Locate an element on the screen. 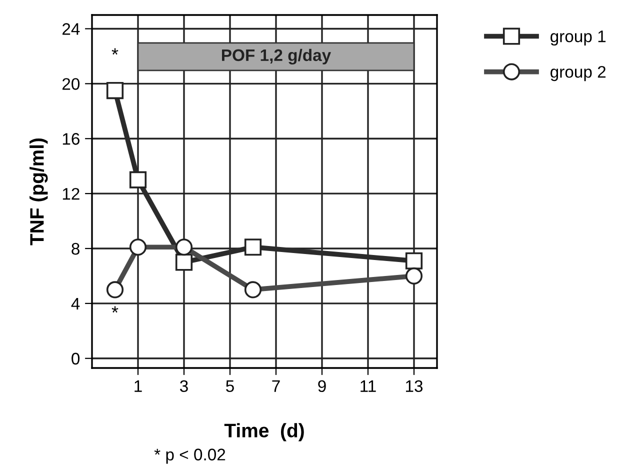 This screenshot has width=626, height=465. y-tick-label: 8 is located at coordinates (76, 248).